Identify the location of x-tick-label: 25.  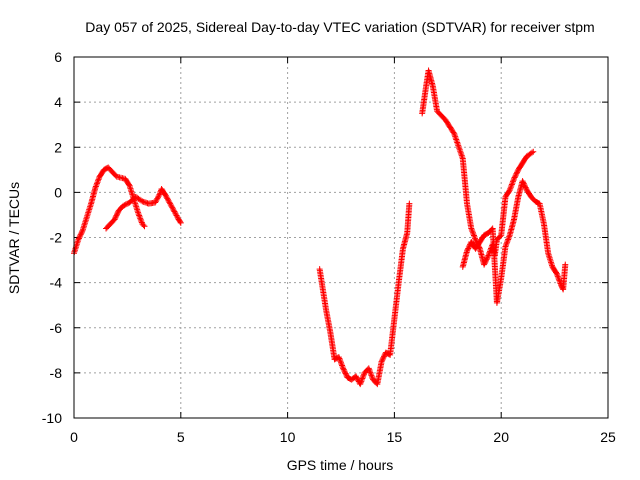
(608, 437).